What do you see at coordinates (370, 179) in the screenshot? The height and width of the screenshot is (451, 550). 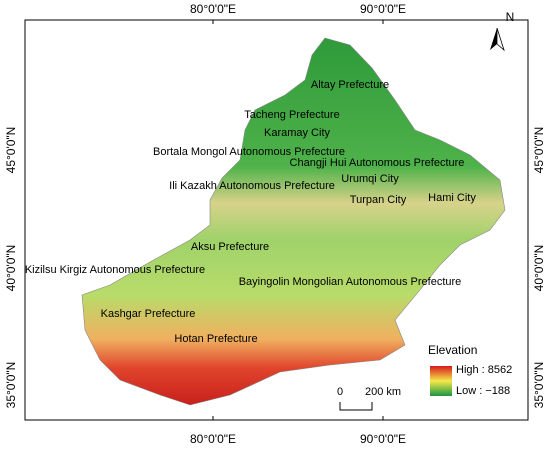 I see `place-label: Urumqi City` at bounding box center [370, 179].